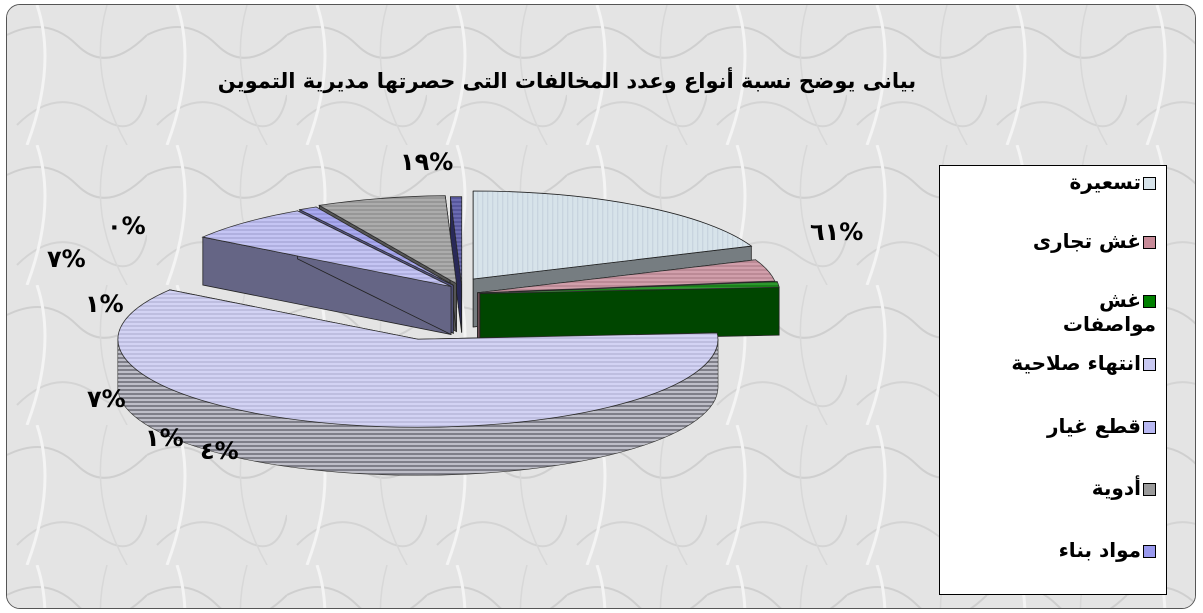  What do you see at coordinates (1056, 363) in the screenshot?
I see `legend-item-intiha-salahia: انتهاء صلاحية` at bounding box center [1056, 363].